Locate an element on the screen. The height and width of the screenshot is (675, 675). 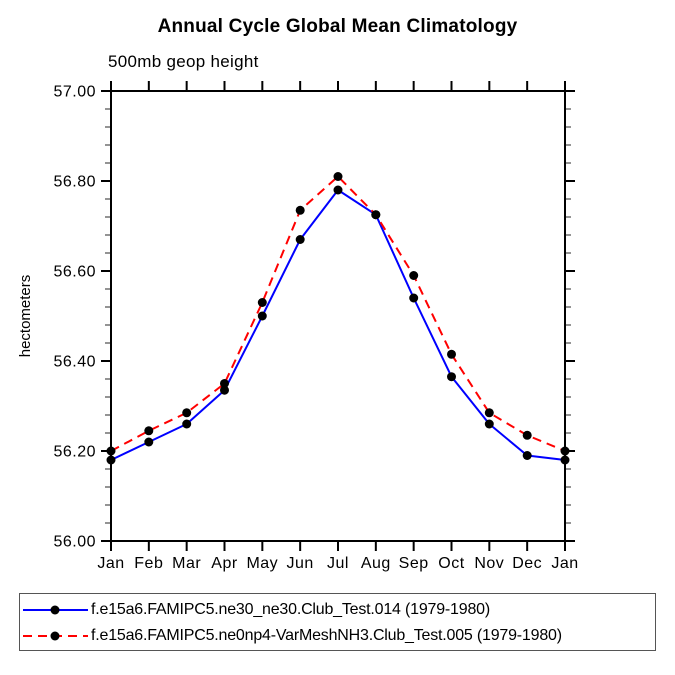
x-tick-label: Aug is located at coordinates (376, 563).